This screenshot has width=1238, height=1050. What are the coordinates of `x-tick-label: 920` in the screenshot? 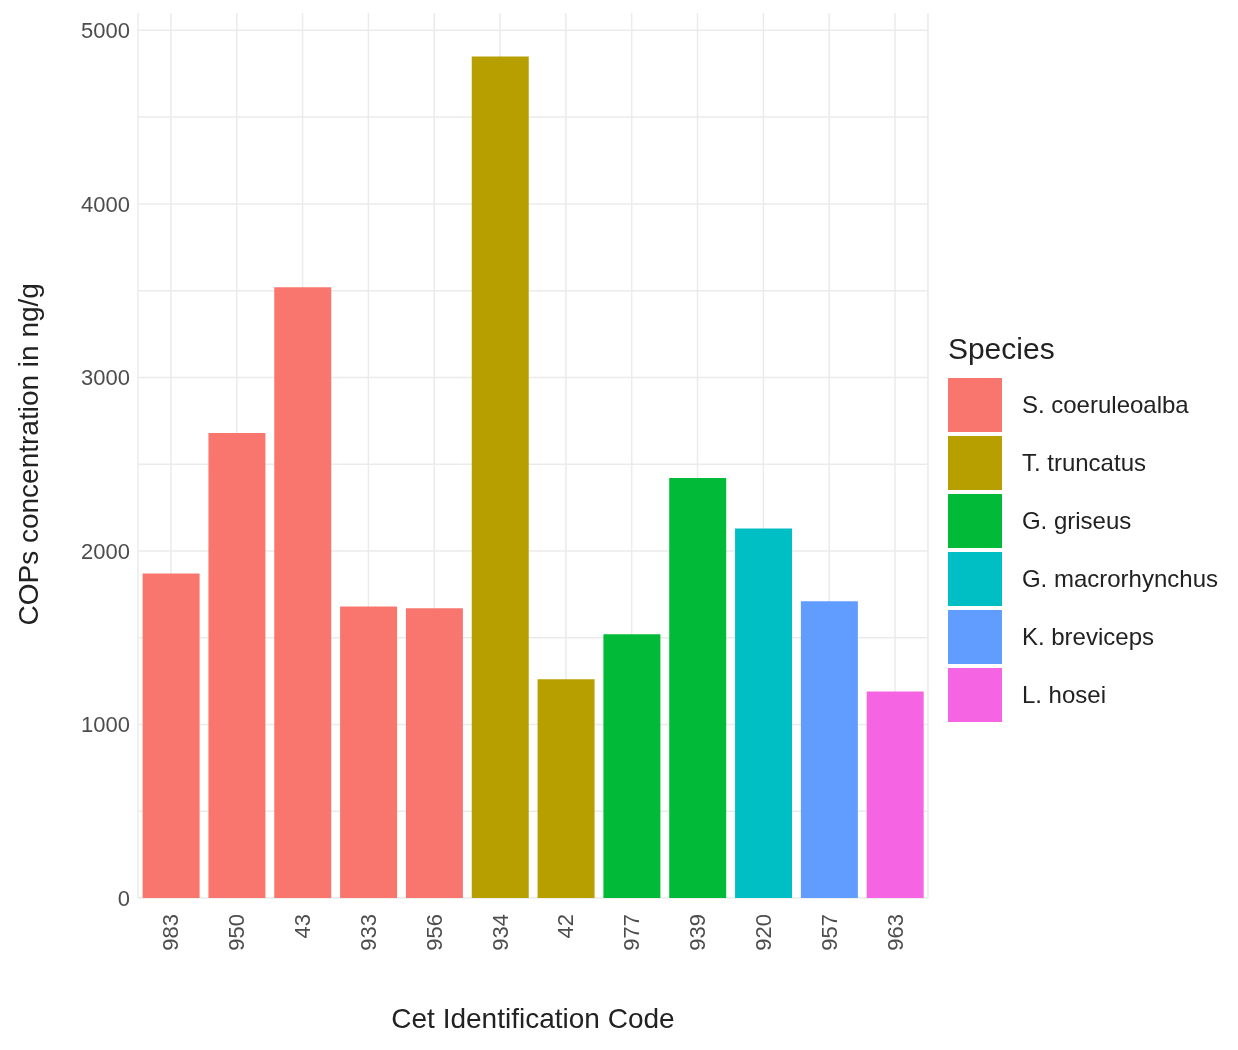 It's located at (763, 932).